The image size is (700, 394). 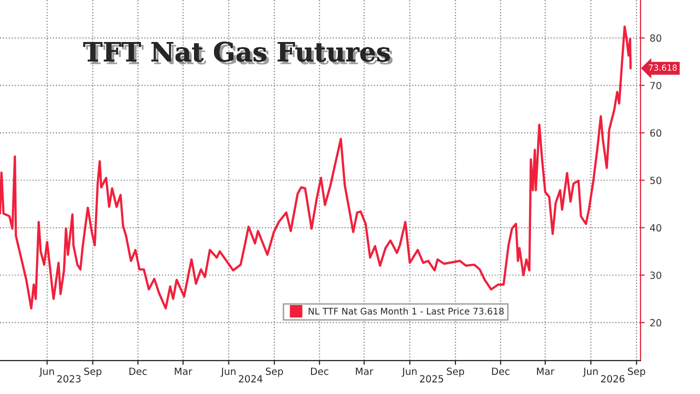 I want to click on y-tick-label: 50, so click(x=656, y=180).